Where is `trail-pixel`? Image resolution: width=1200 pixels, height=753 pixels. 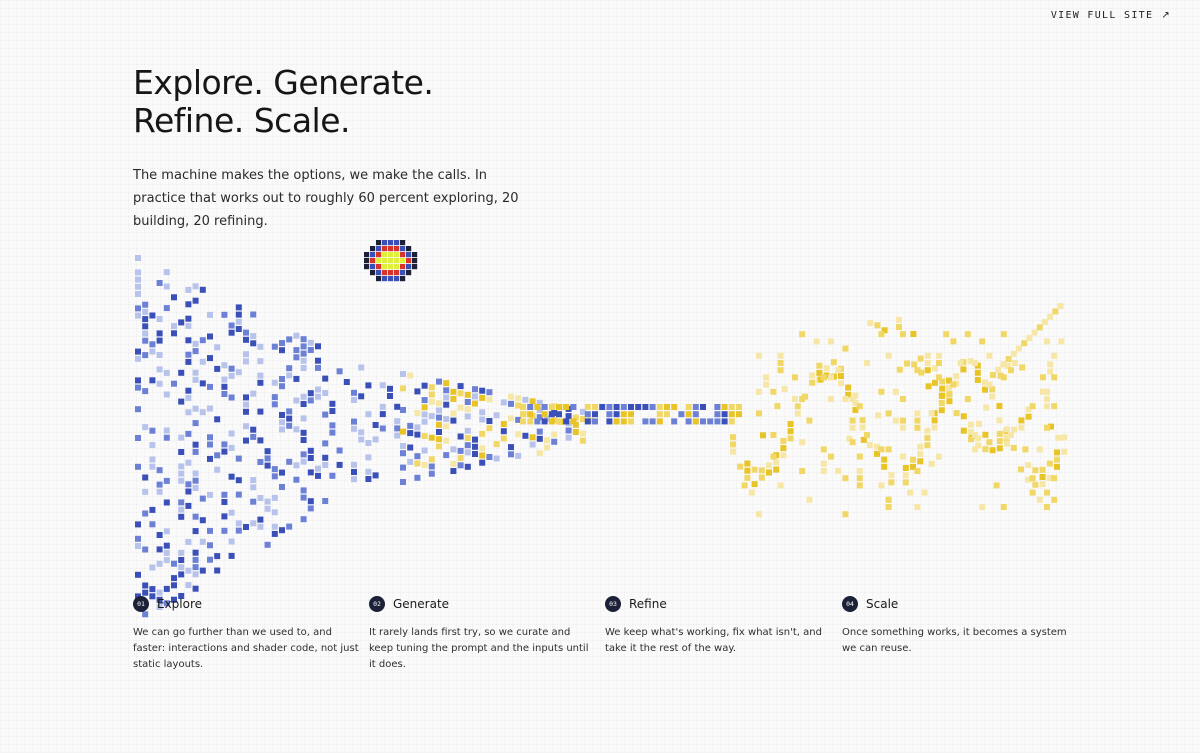
trail-pixel is located at coordinates (1024, 343).